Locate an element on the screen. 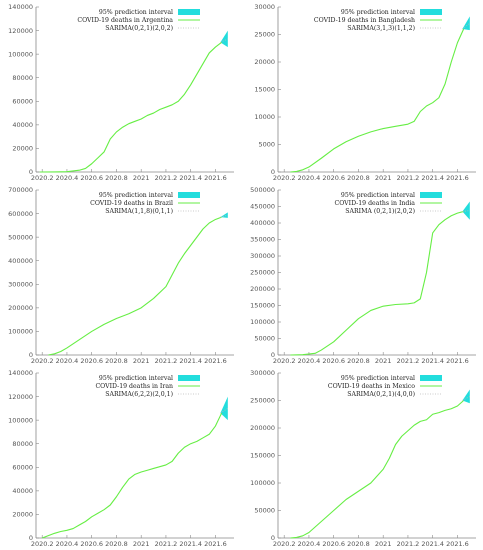  legend-label: SARIMA(6,2,2)(2,0,1) is located at coordinates (139, 394).